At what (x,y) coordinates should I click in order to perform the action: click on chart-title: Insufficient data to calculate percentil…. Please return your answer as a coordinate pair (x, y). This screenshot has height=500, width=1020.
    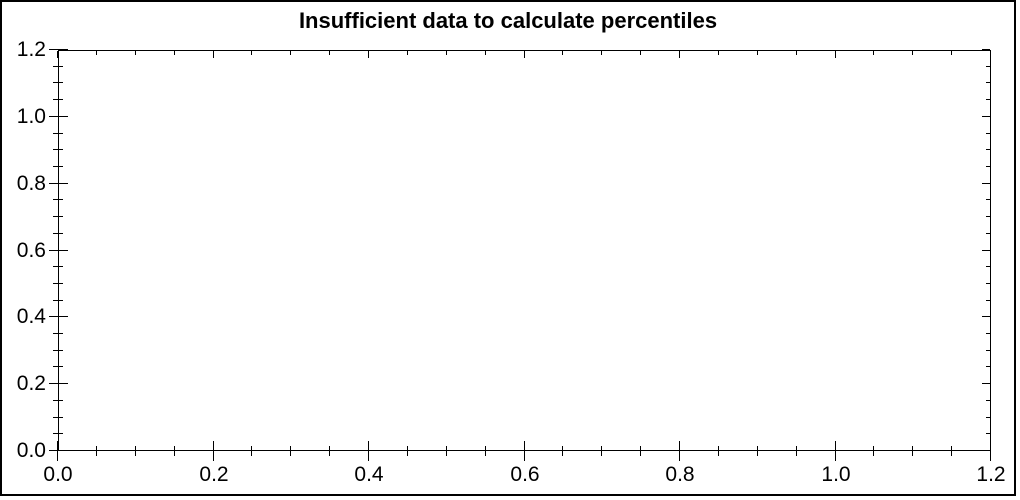
    Looking at the image, I should click on (508, 20).